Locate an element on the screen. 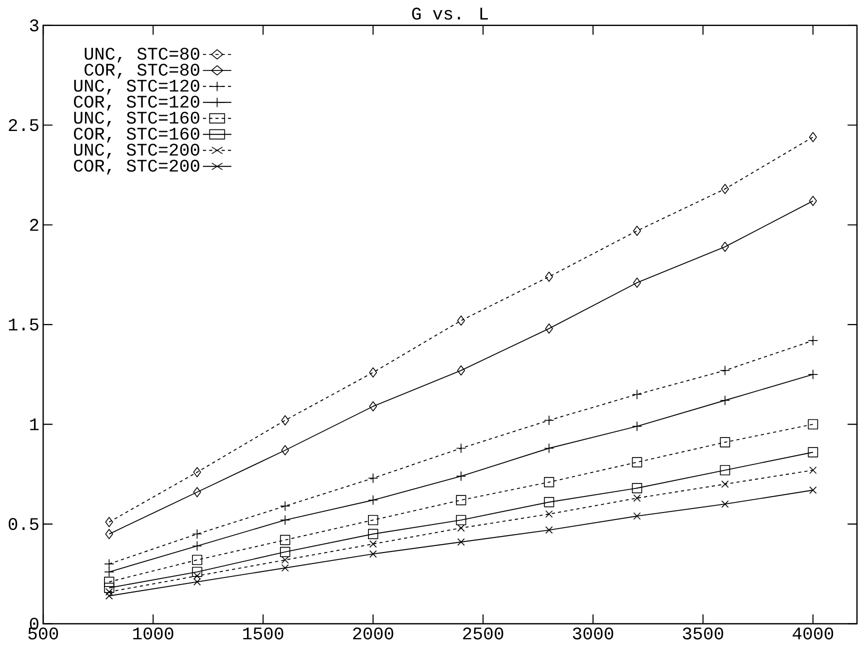 This screenshot has height=647, width=868. legend-label: COR, STC=80 is located at coordinates (142, 71).